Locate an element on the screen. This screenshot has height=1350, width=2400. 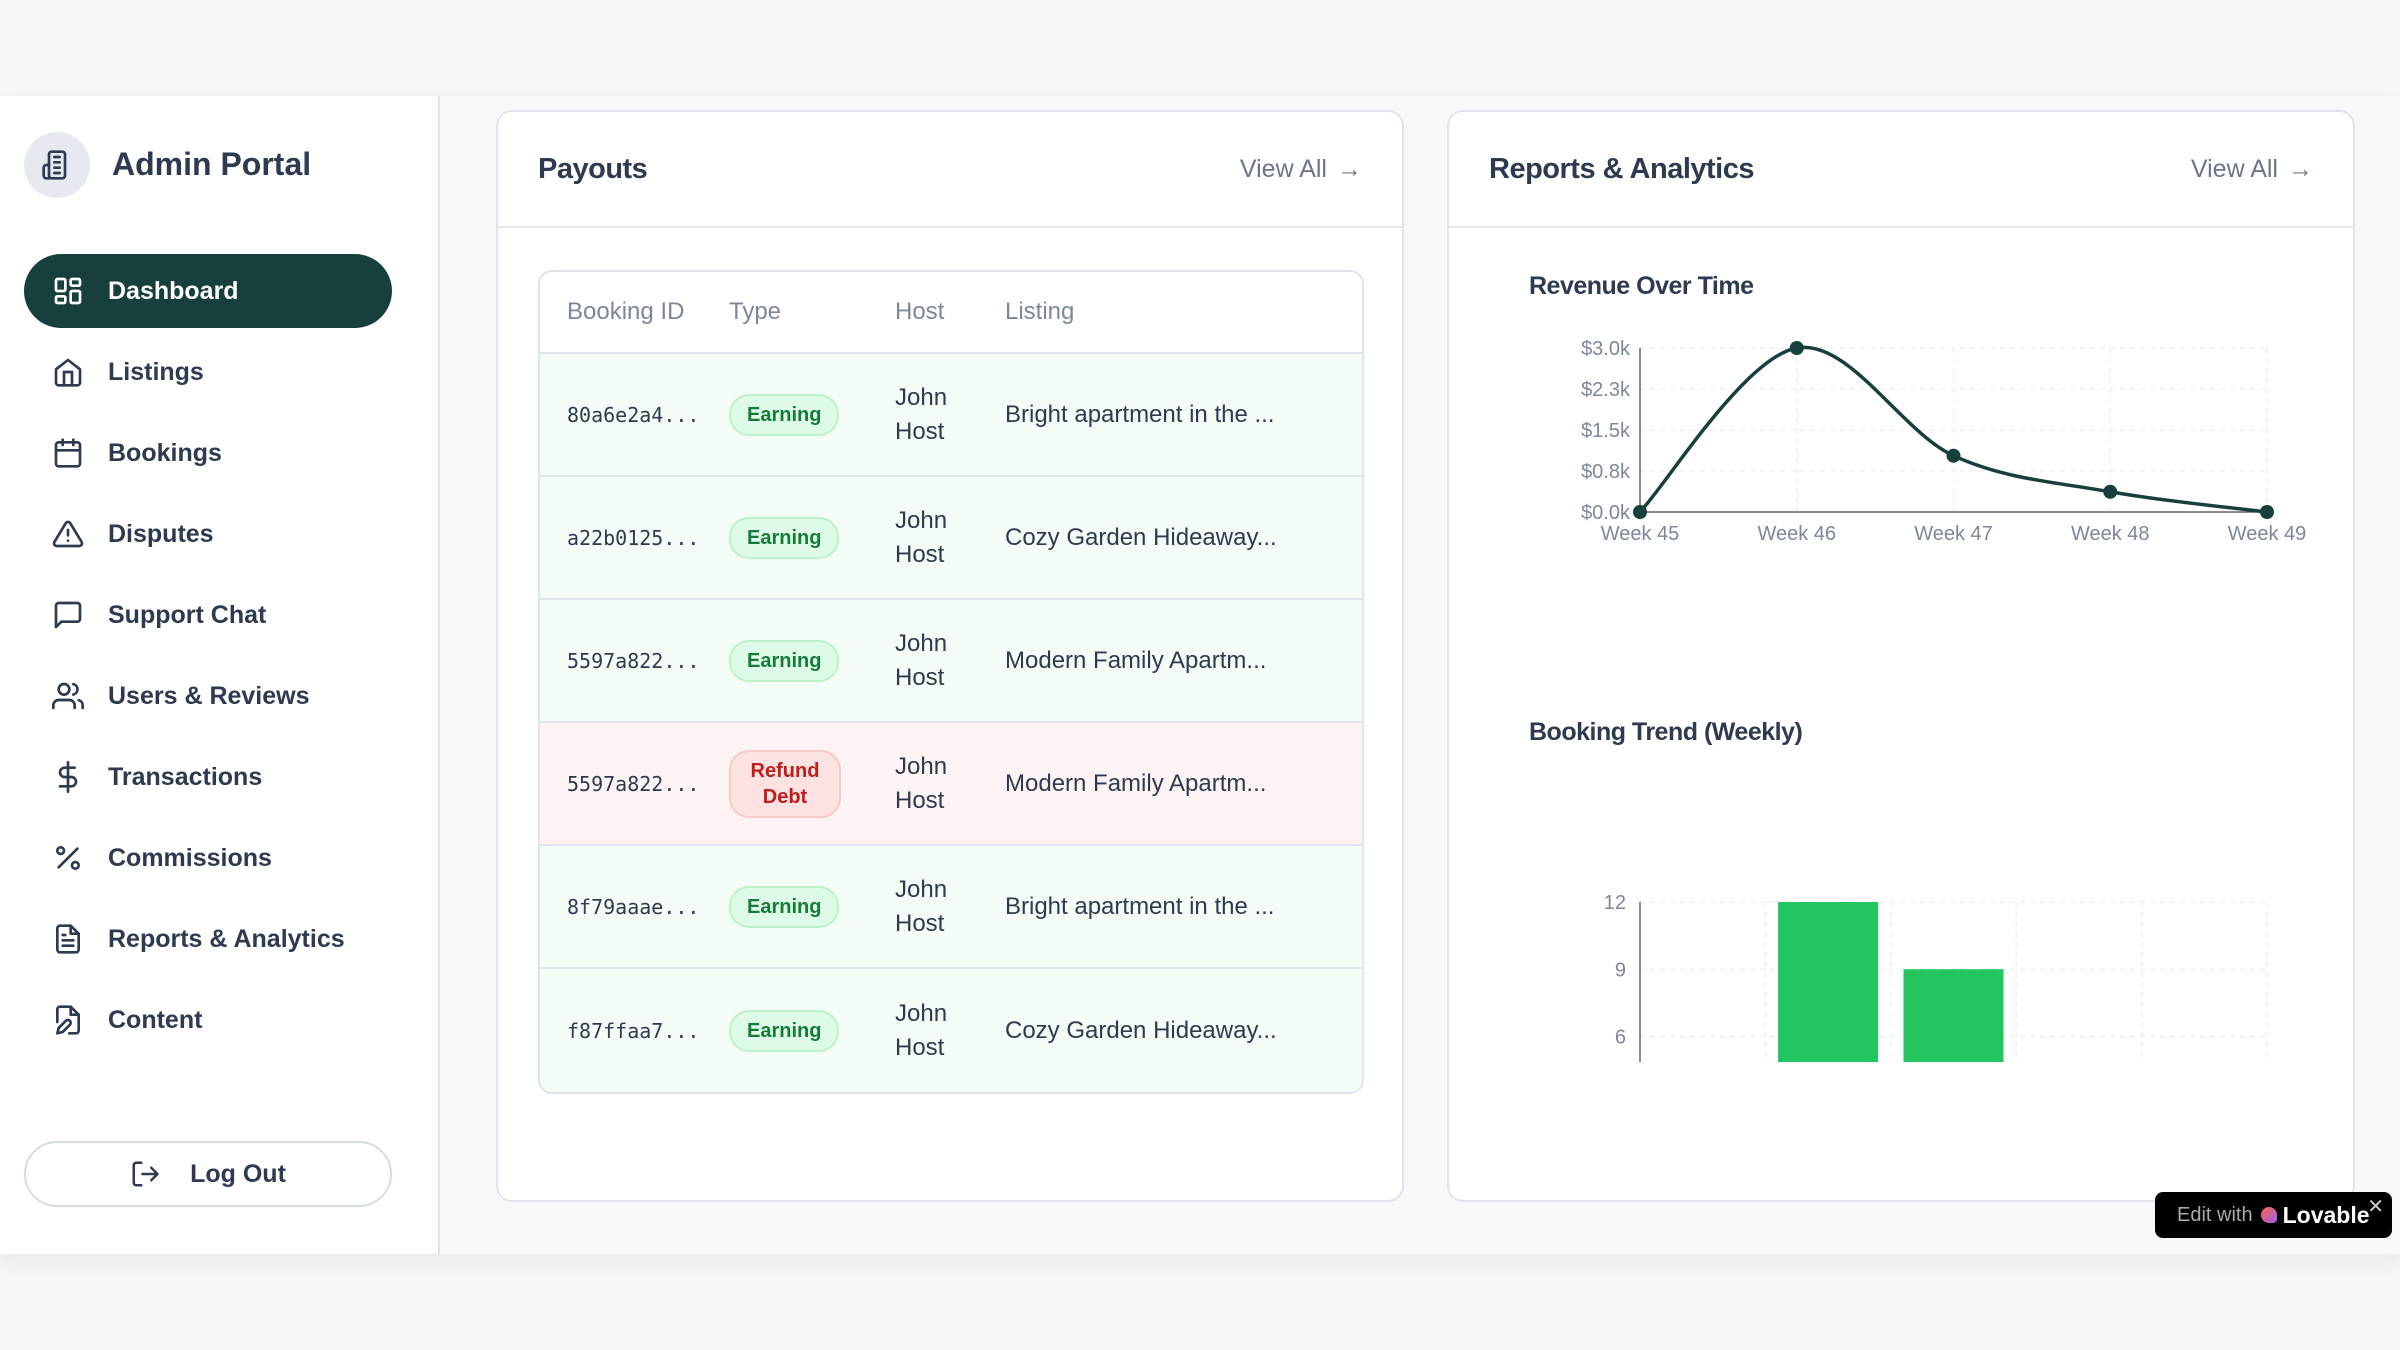
badge-prefix: Edit with is located at coordinates (2215, 1214).